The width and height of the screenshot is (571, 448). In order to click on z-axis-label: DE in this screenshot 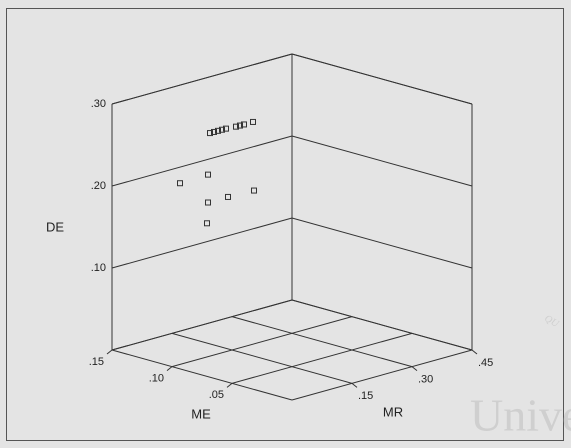, I will do `click(55, 226)`.